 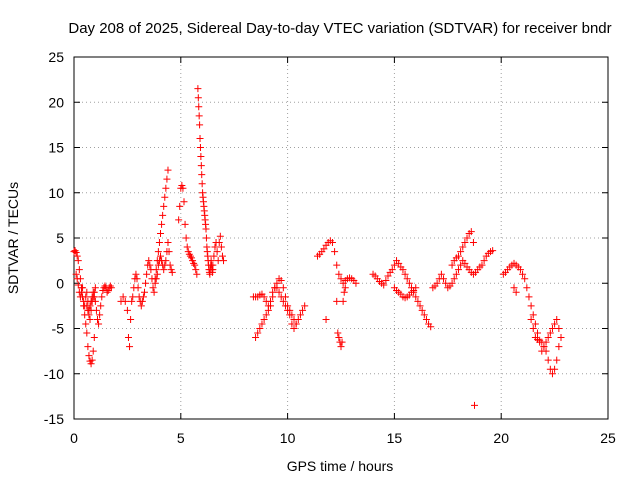 What do you see at coordinates (56, 193) in the screenshot?
I see `y-tick-label: 10` at bounding box center [56, 193].